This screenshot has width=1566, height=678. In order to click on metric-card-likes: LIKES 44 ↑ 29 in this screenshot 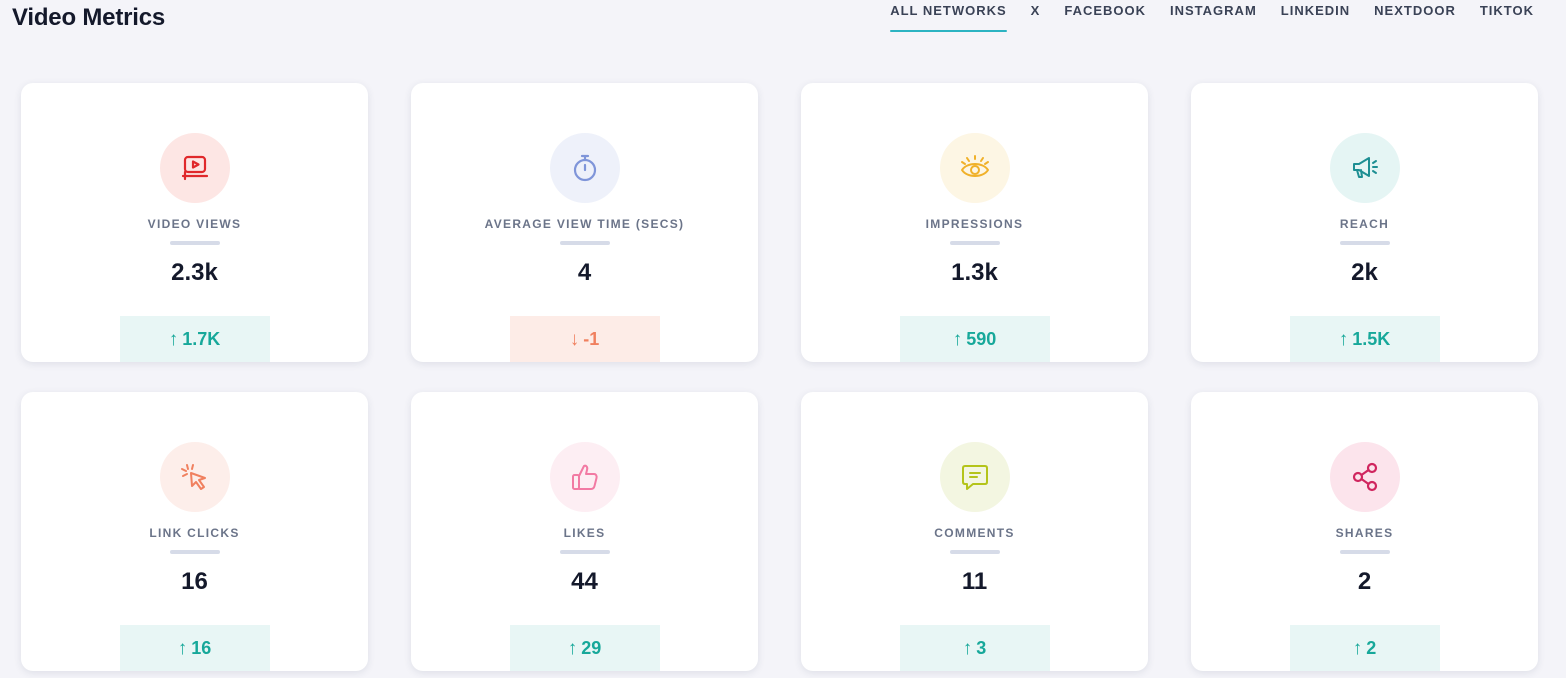, I will do `click(584, 531)`.